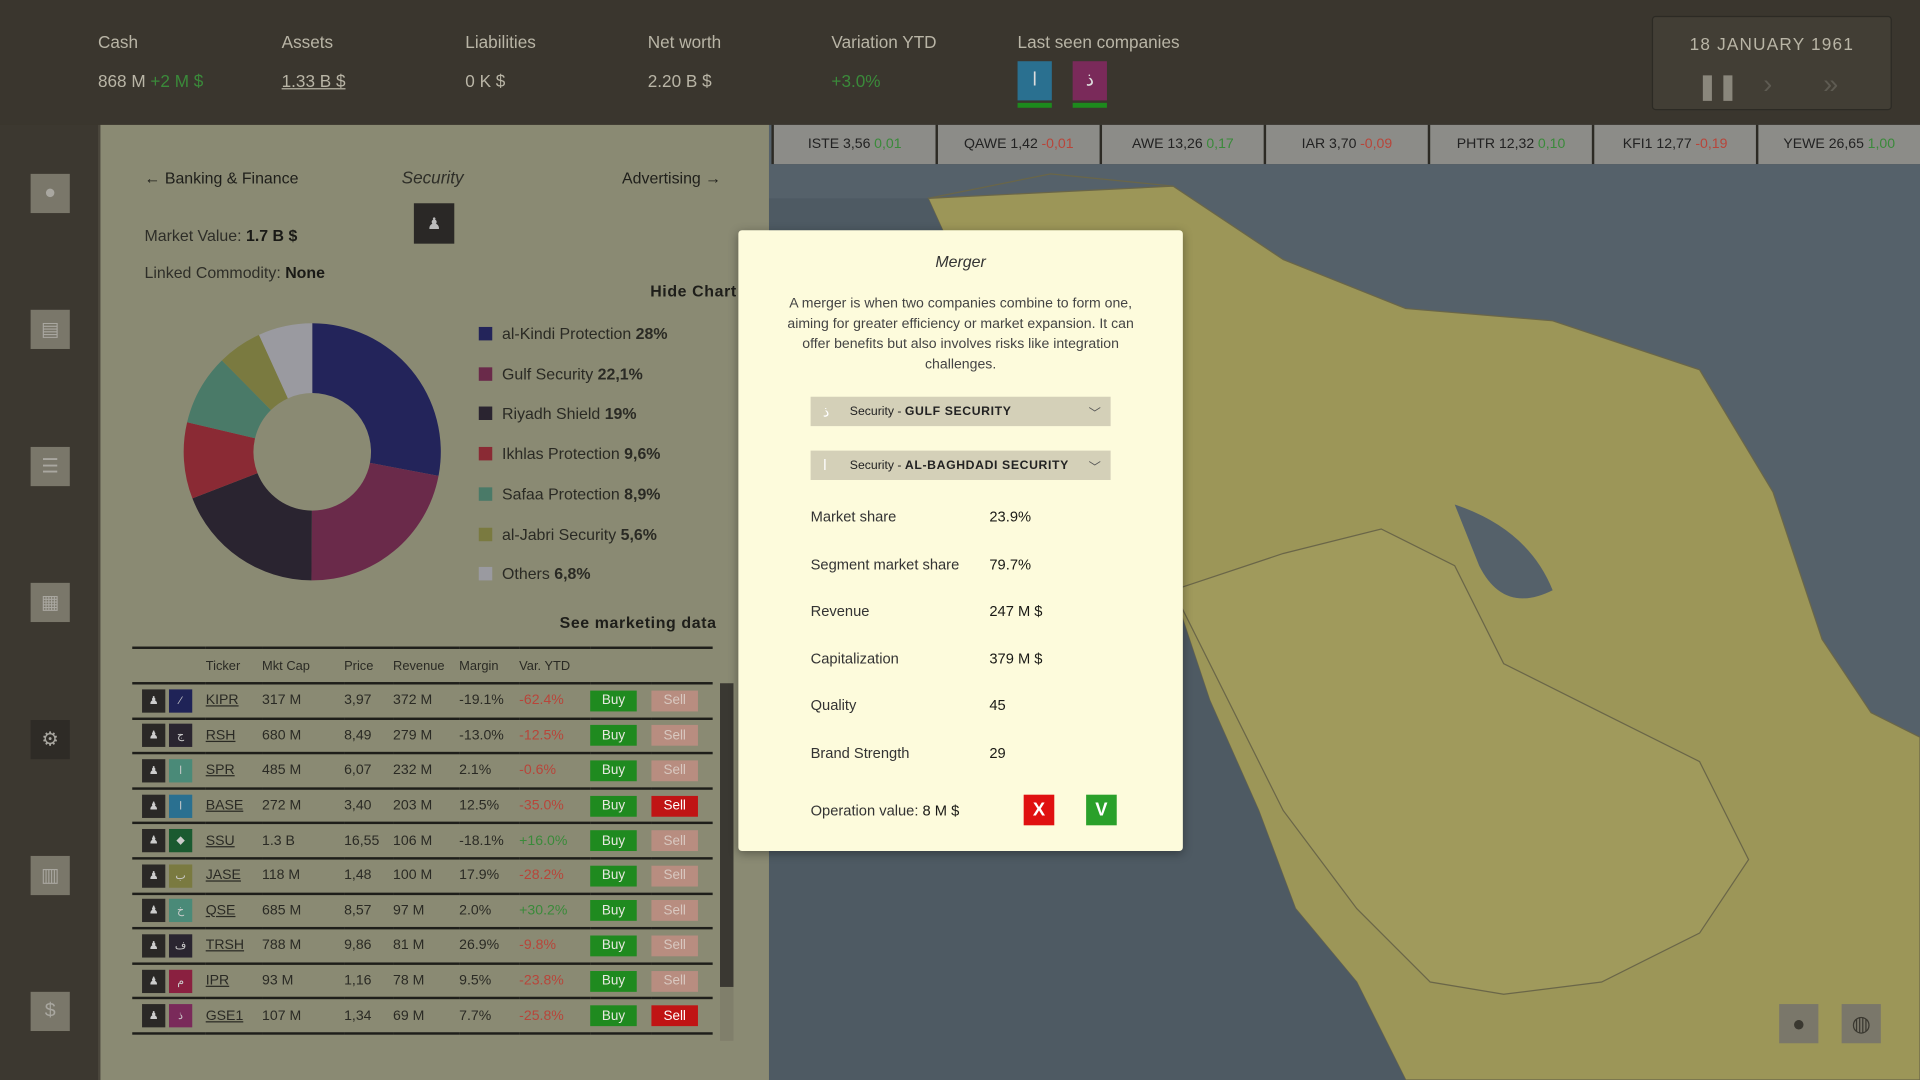 The width and height of the screenshot is (1920, 1080). I want to click on mkt-cap-cell: 788 M, so click(303, 946).